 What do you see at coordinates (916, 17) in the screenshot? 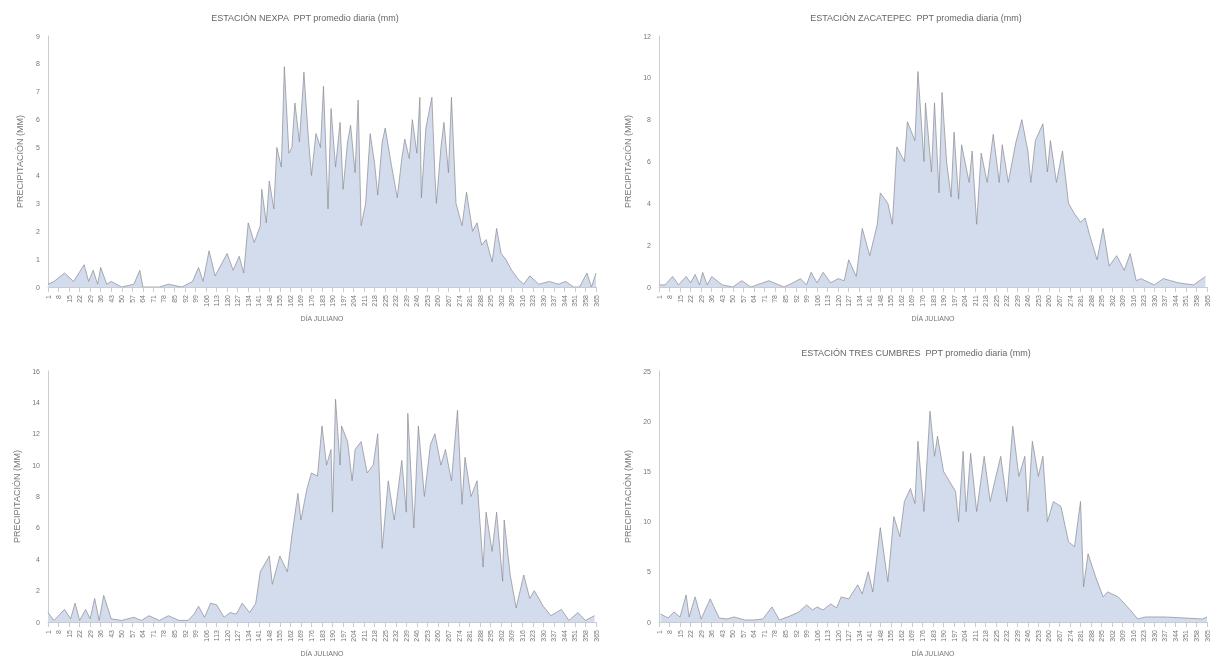
I see `chart-title: ESTACIÓN ZACATEPEC PPT promedia diaria (mm)` at bounding box center [916, 17].